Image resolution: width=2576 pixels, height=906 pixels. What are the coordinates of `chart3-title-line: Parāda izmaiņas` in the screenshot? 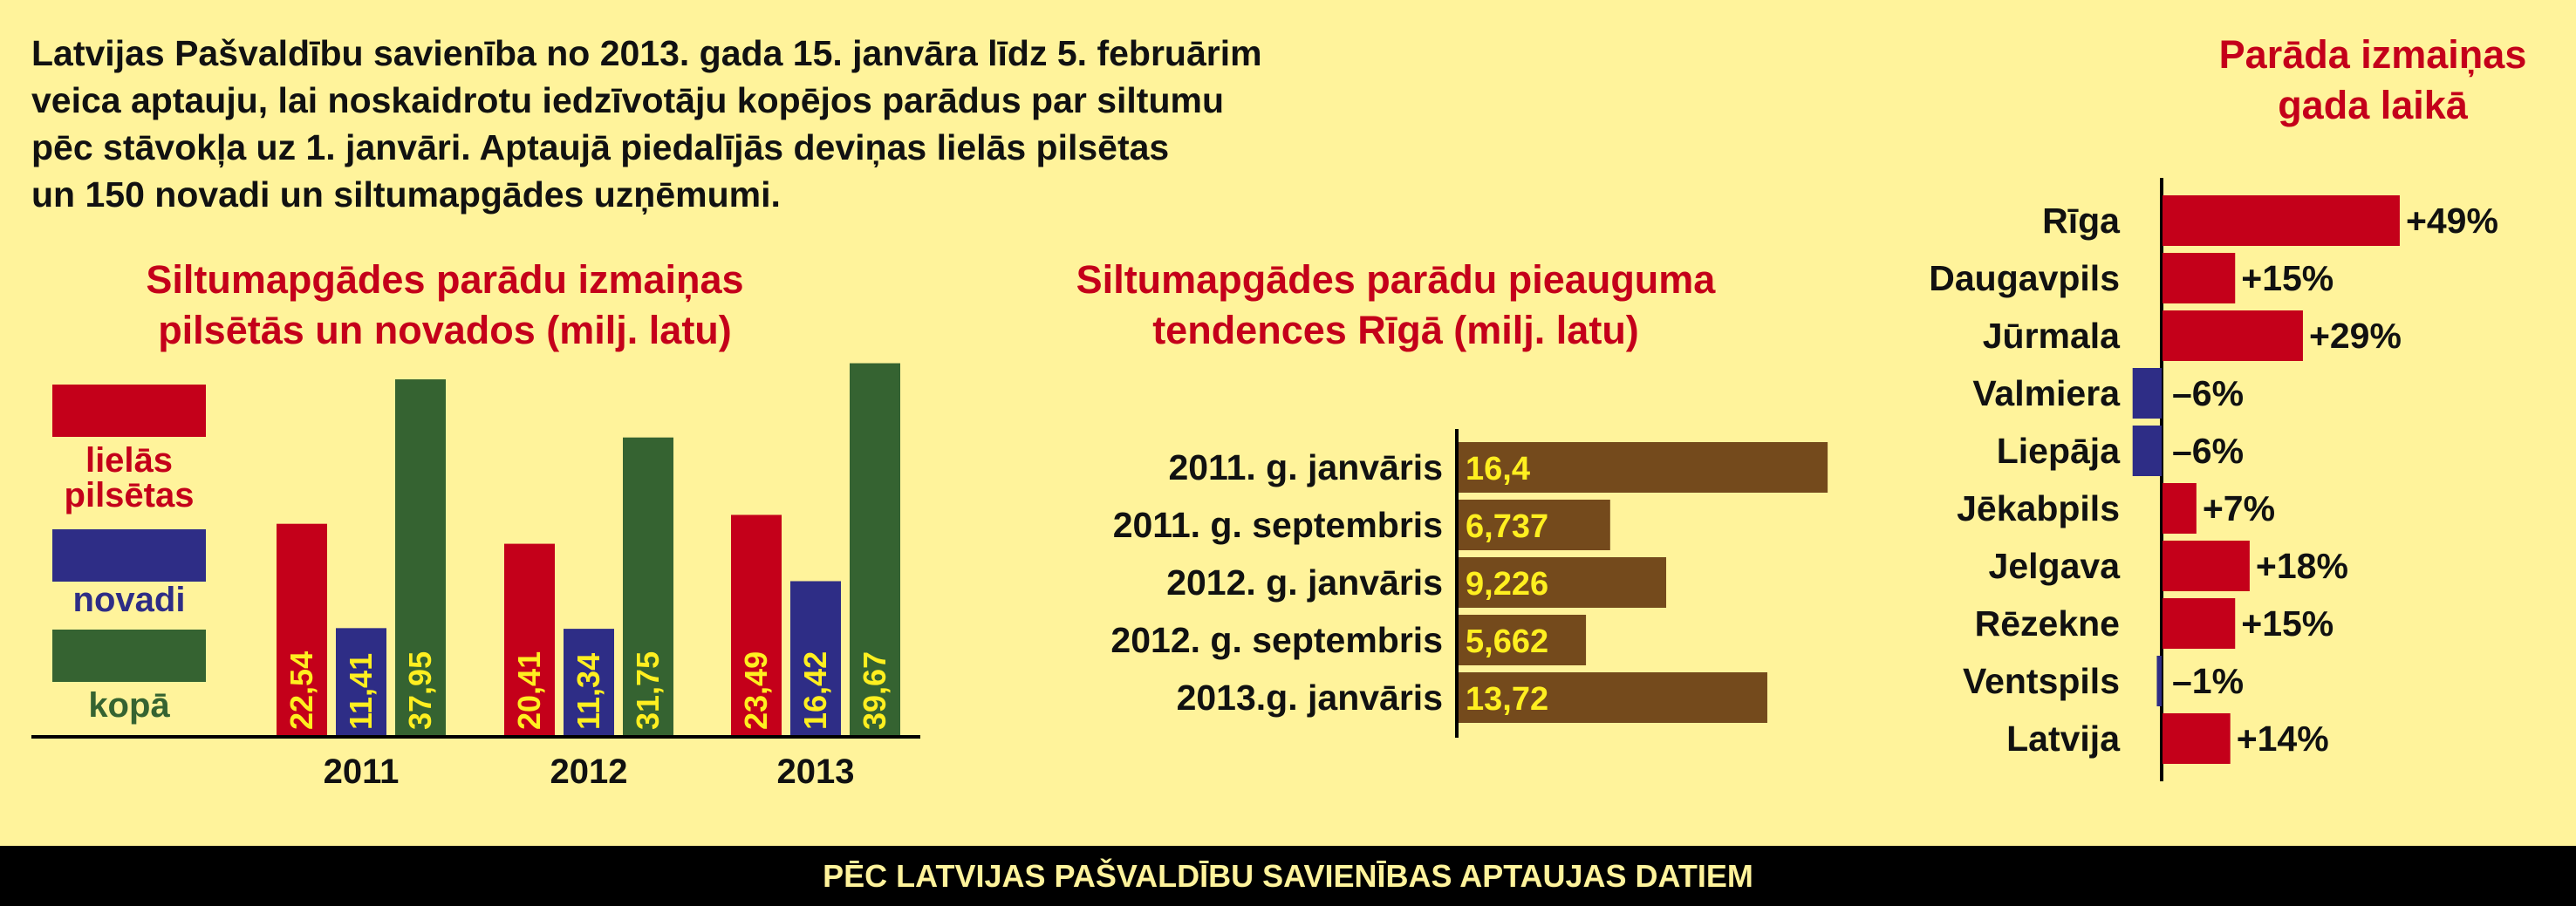 It's located at (2372, 54).